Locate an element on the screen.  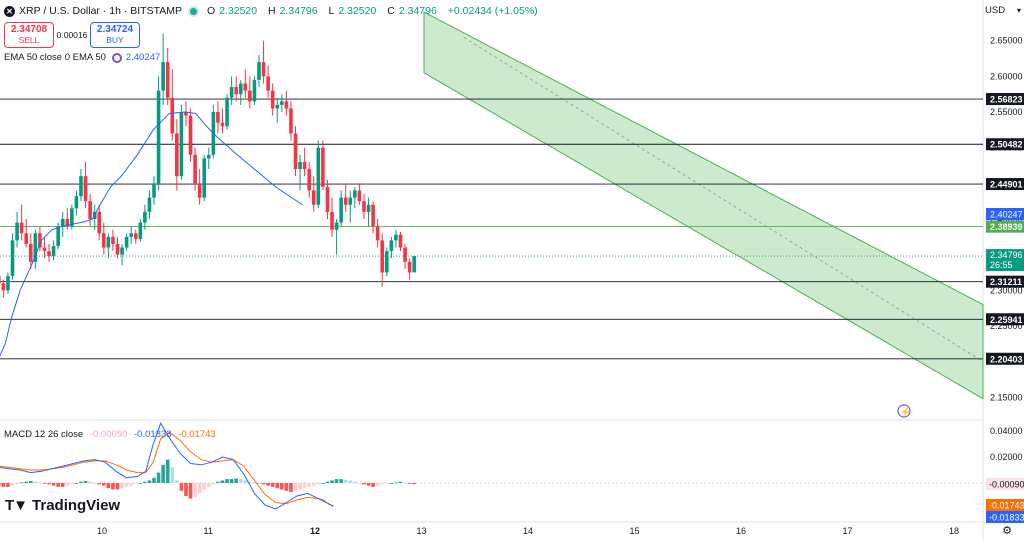
price-tag-bg is located at coordinates (1005, 260).